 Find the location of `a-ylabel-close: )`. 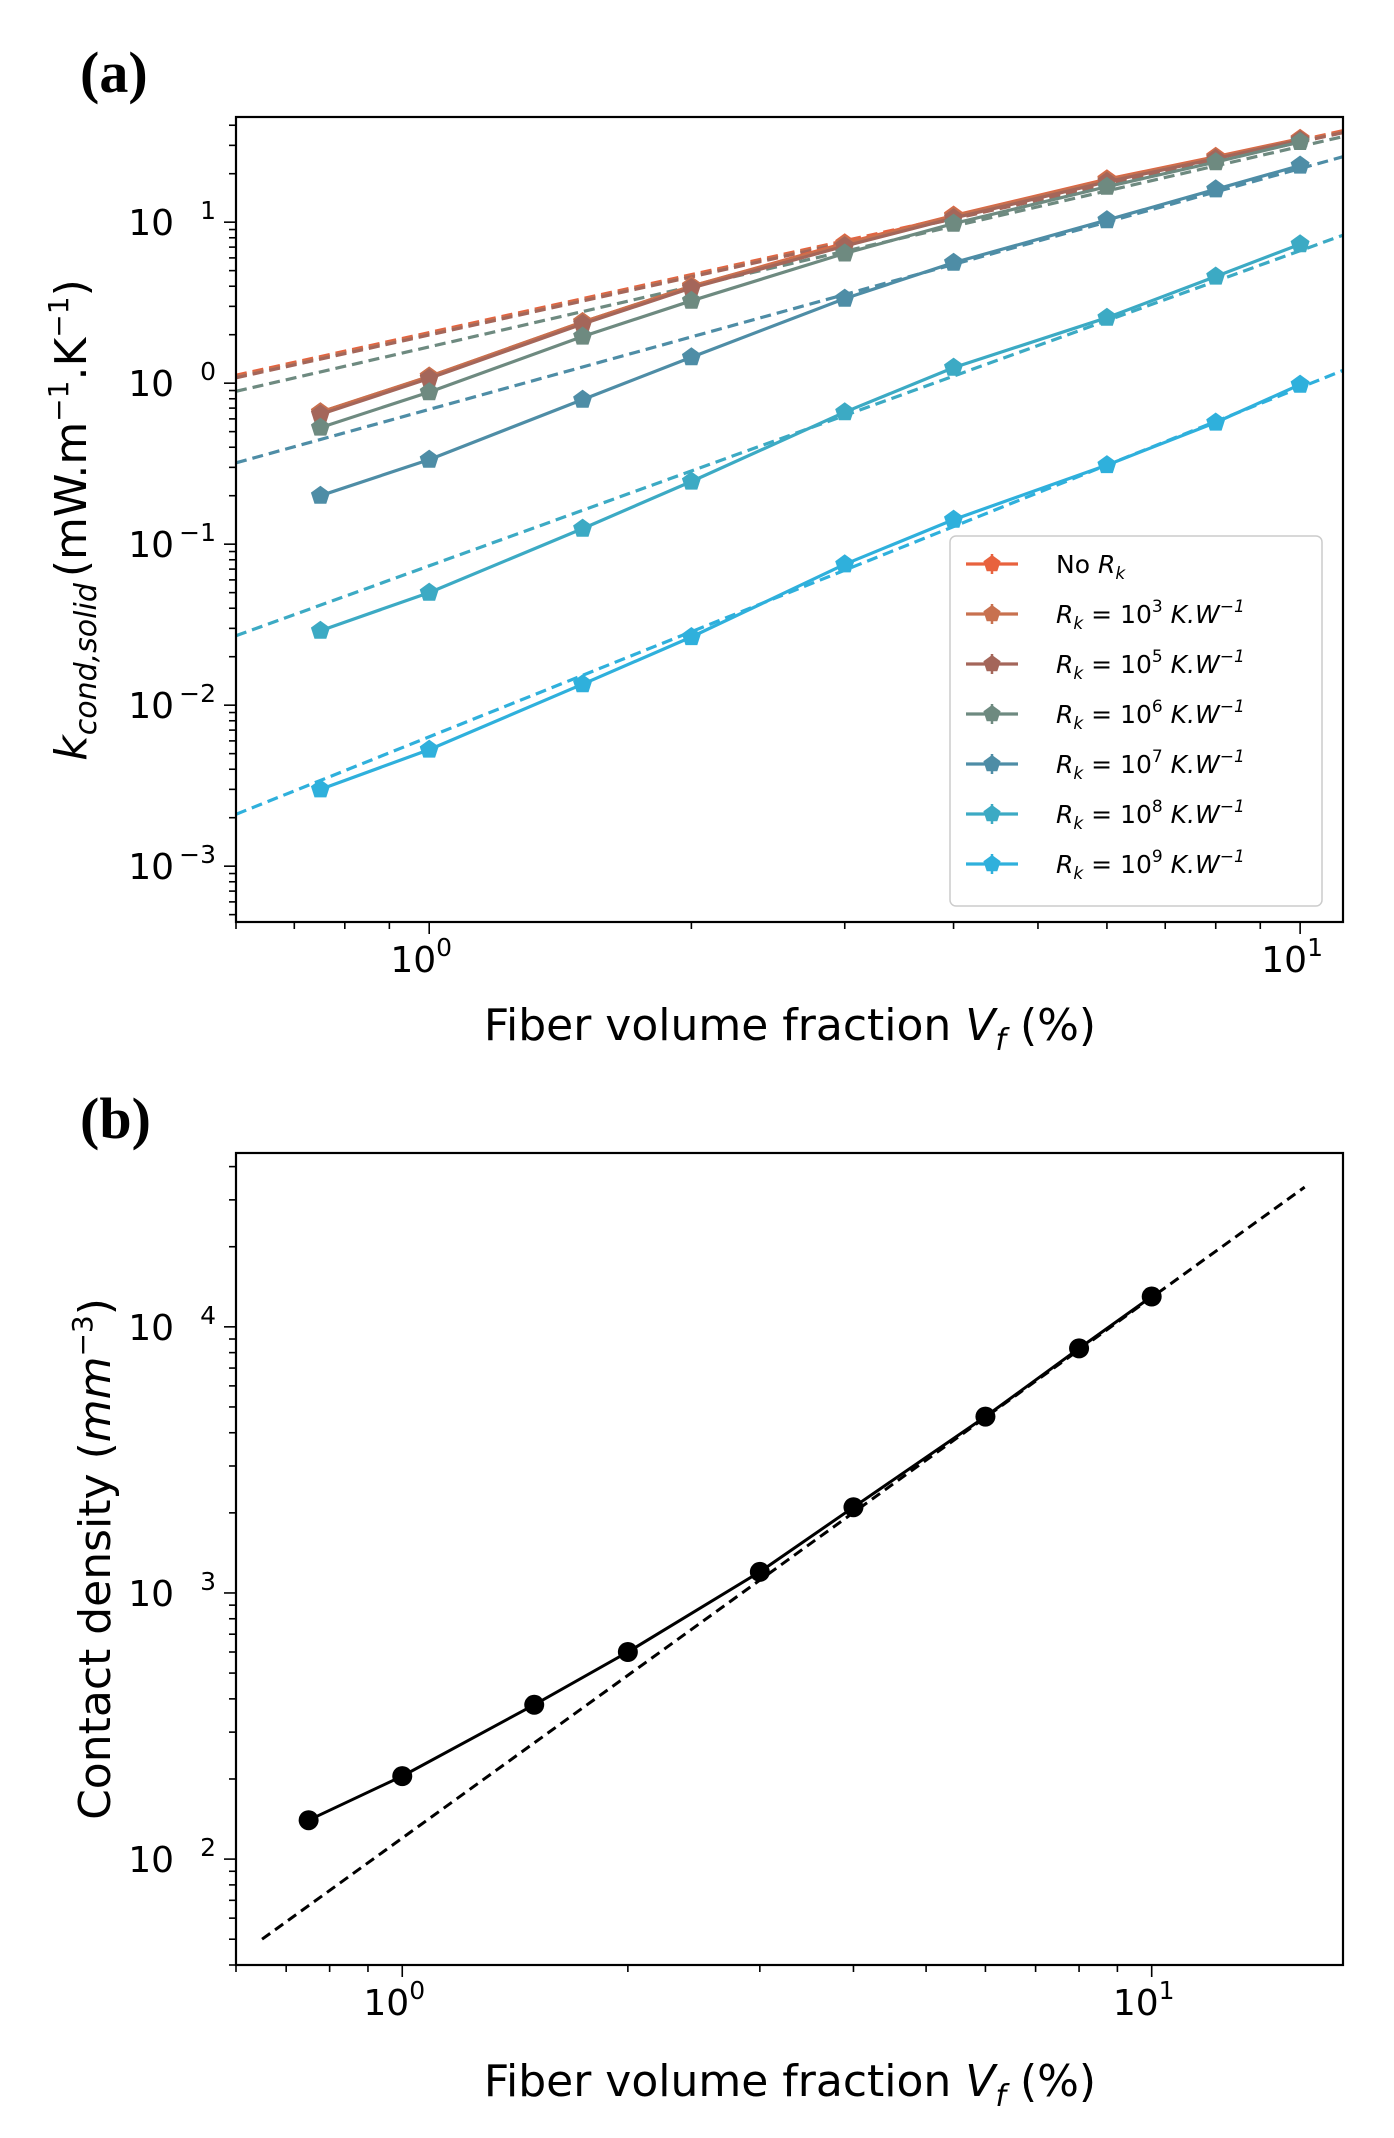

a-ylabel-close: ) is located at coordinates (71, 287).